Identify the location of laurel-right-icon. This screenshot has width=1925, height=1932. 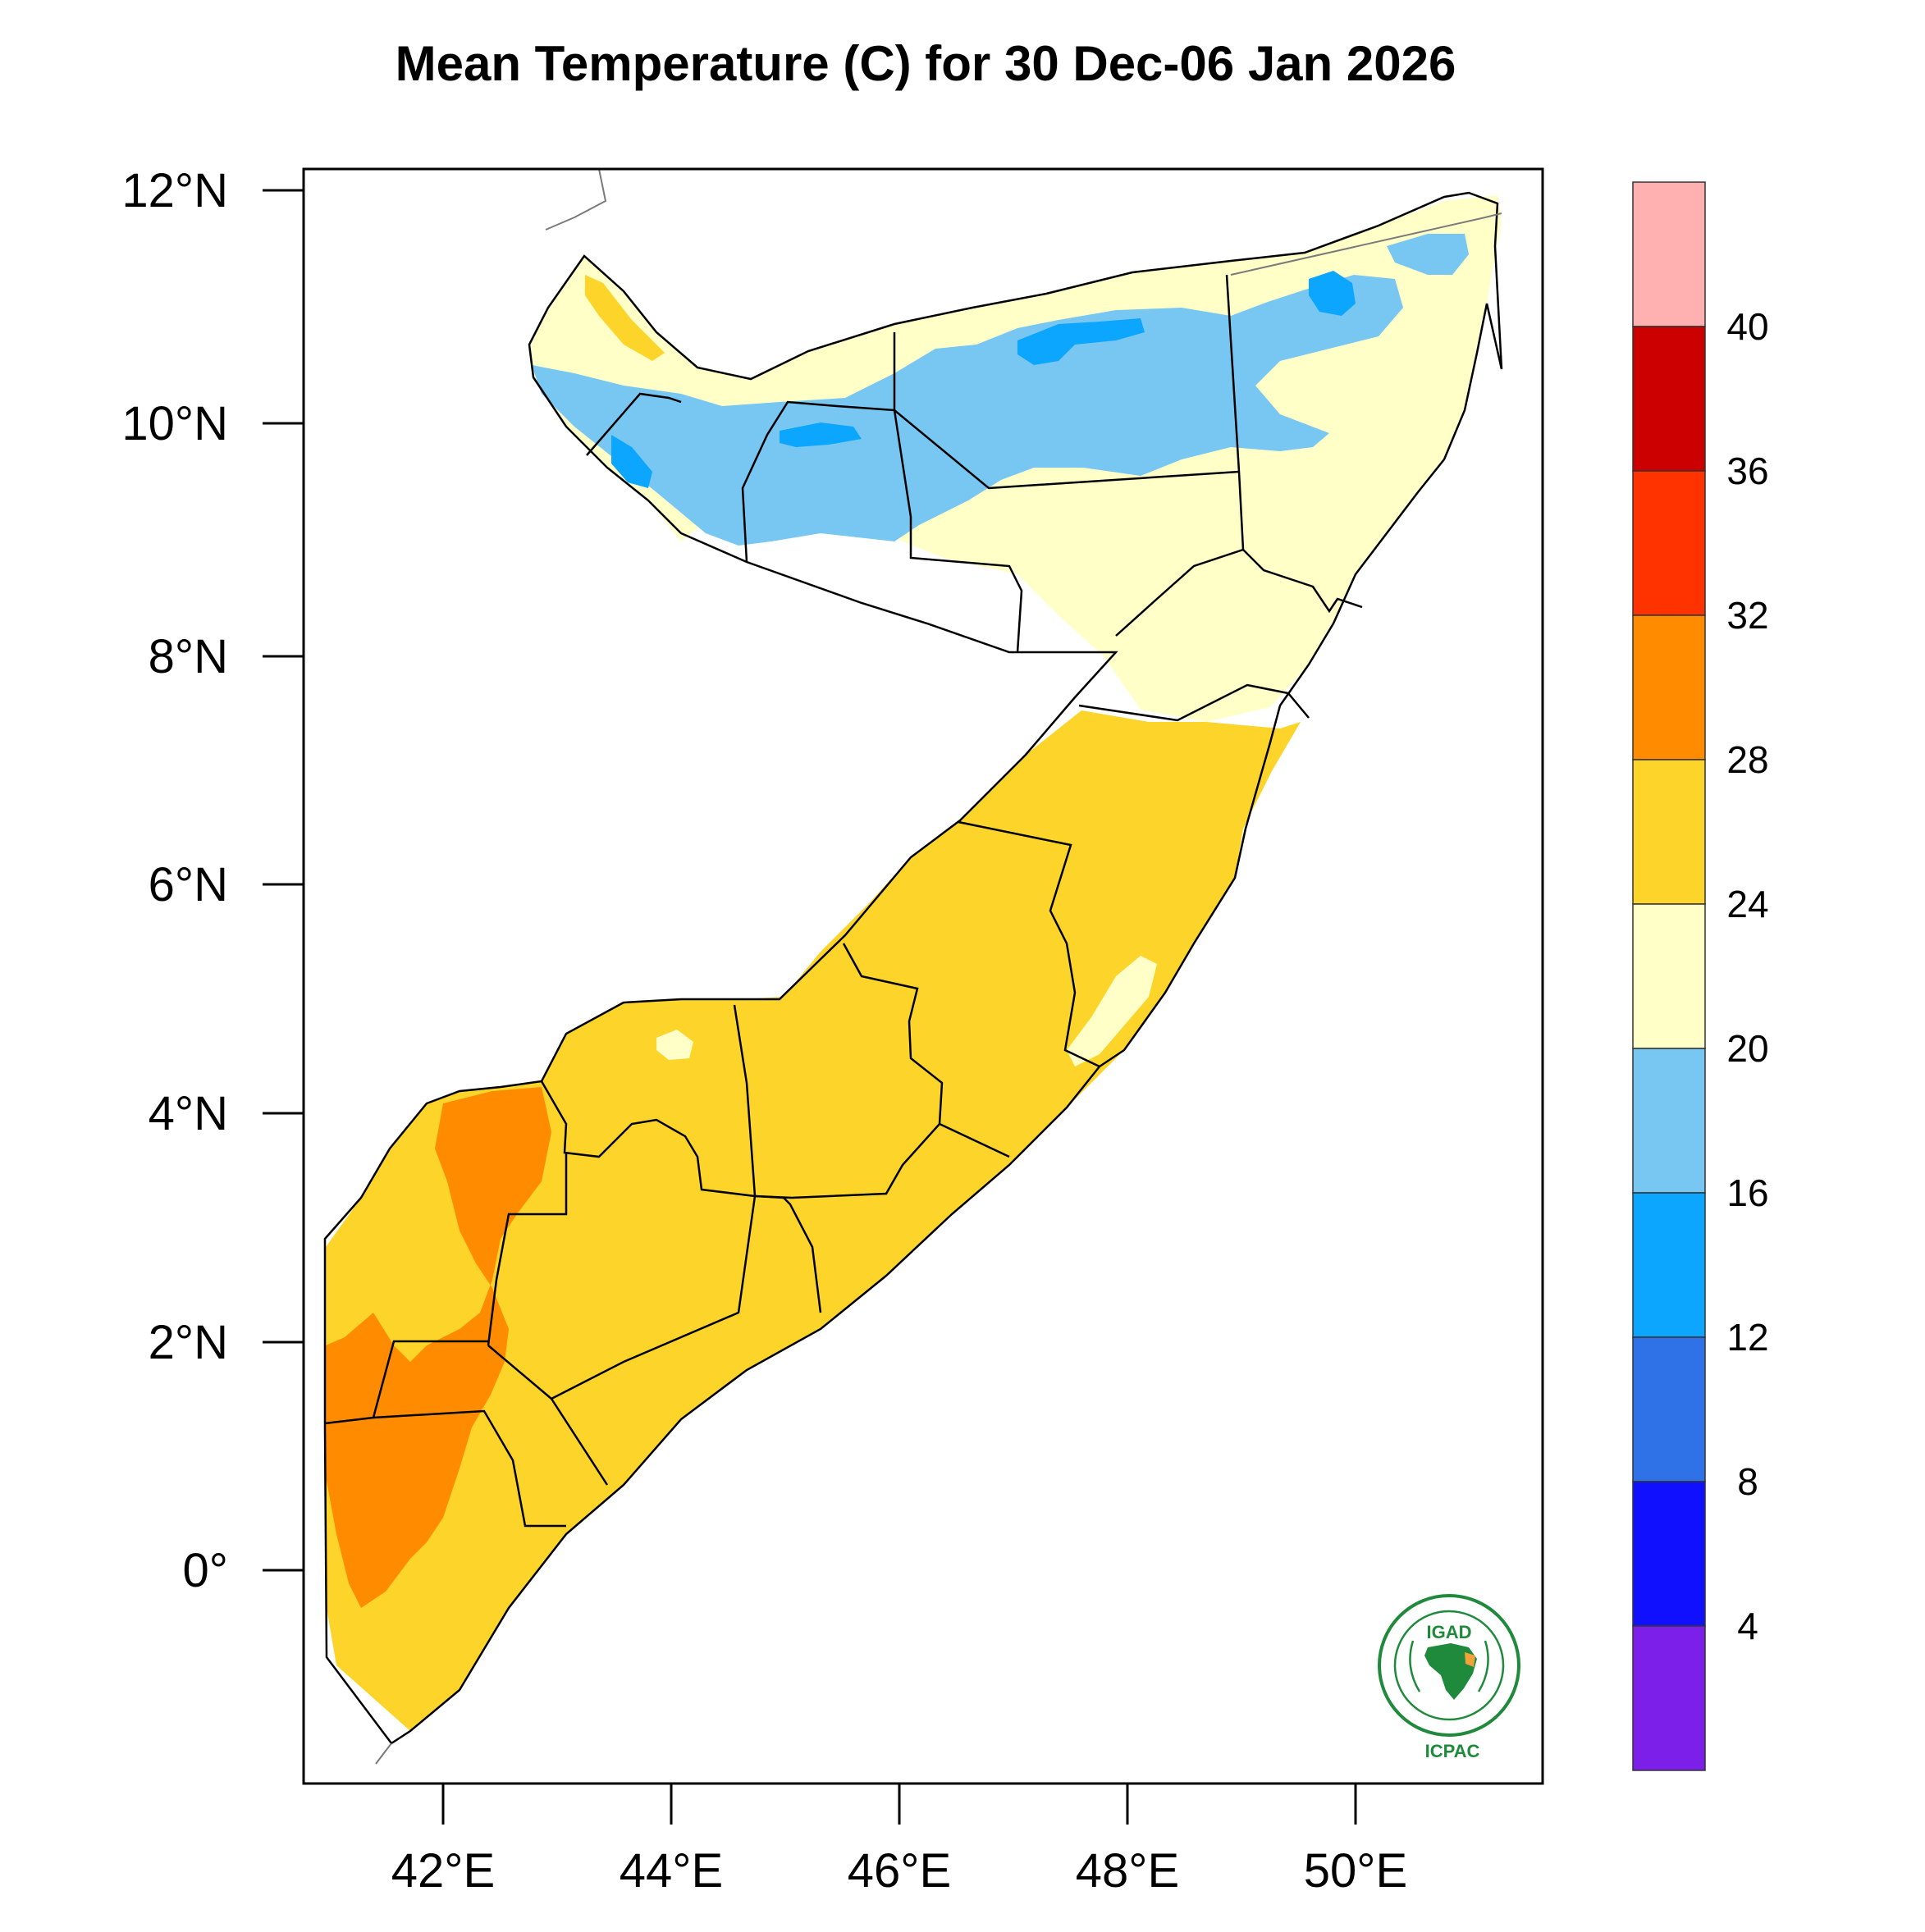
(1483, 1666).